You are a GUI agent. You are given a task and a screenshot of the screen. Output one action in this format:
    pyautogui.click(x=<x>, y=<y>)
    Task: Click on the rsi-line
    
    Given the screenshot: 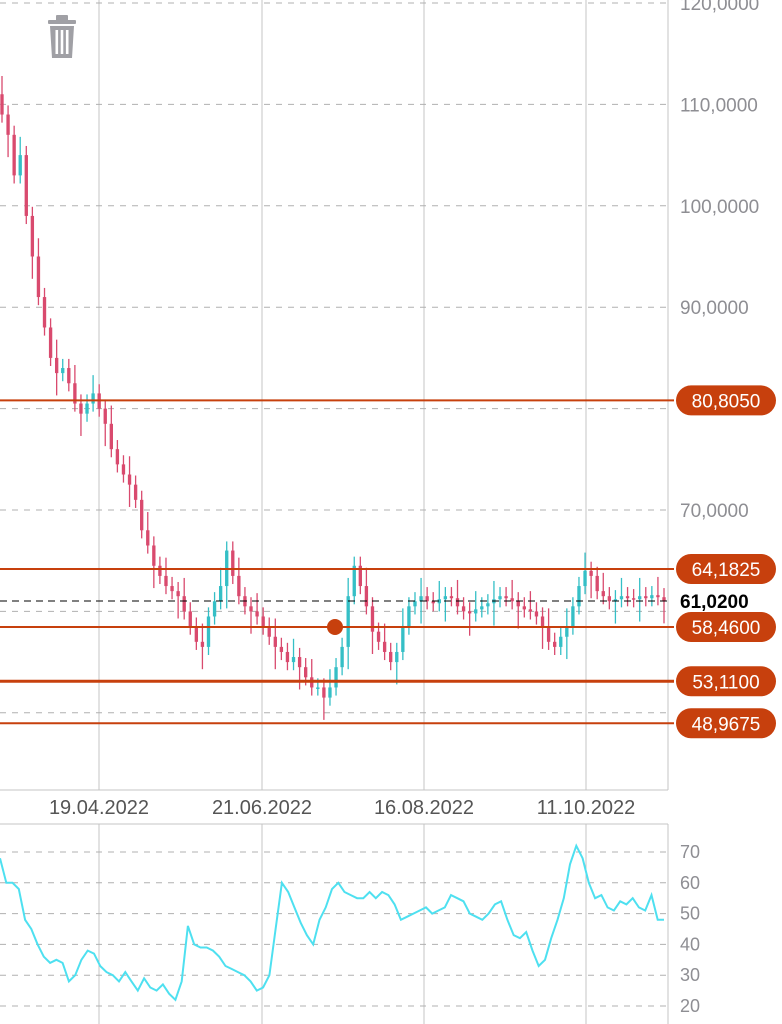 What is the action you would take?
    pyautogui.click(x=332, y=922)
    